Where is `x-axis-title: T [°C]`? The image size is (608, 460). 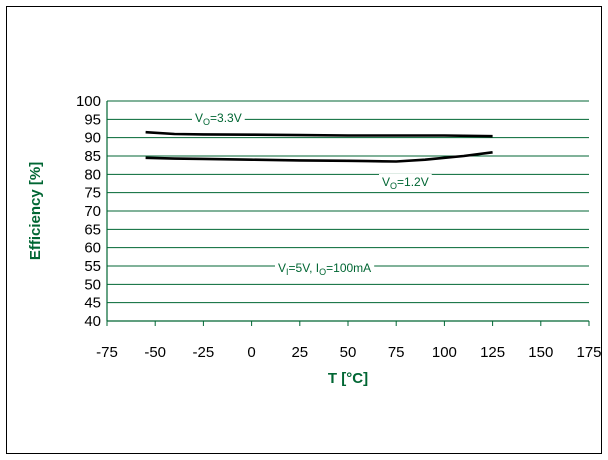
x-axis-title: T [°C] is located at coordinates (348, 378).